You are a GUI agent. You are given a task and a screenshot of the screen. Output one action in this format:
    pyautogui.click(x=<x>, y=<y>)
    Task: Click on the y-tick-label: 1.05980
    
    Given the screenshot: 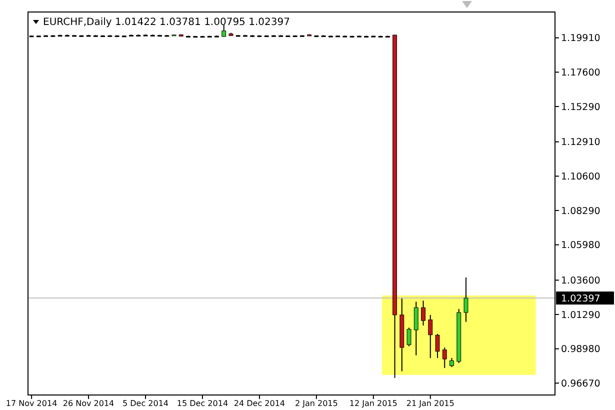 What is the action you would take?
    pyautogui.click(x=580, y=246)
    